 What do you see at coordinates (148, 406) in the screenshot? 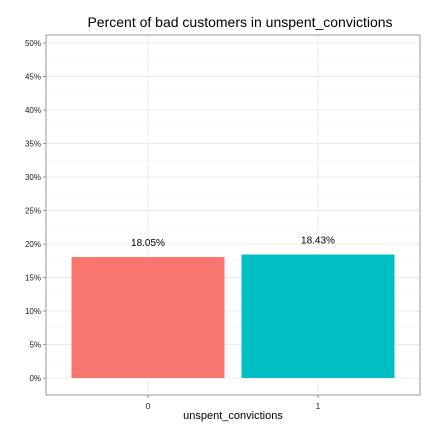
I see `x-tick-label: 0` at bounding box center [148, 406].